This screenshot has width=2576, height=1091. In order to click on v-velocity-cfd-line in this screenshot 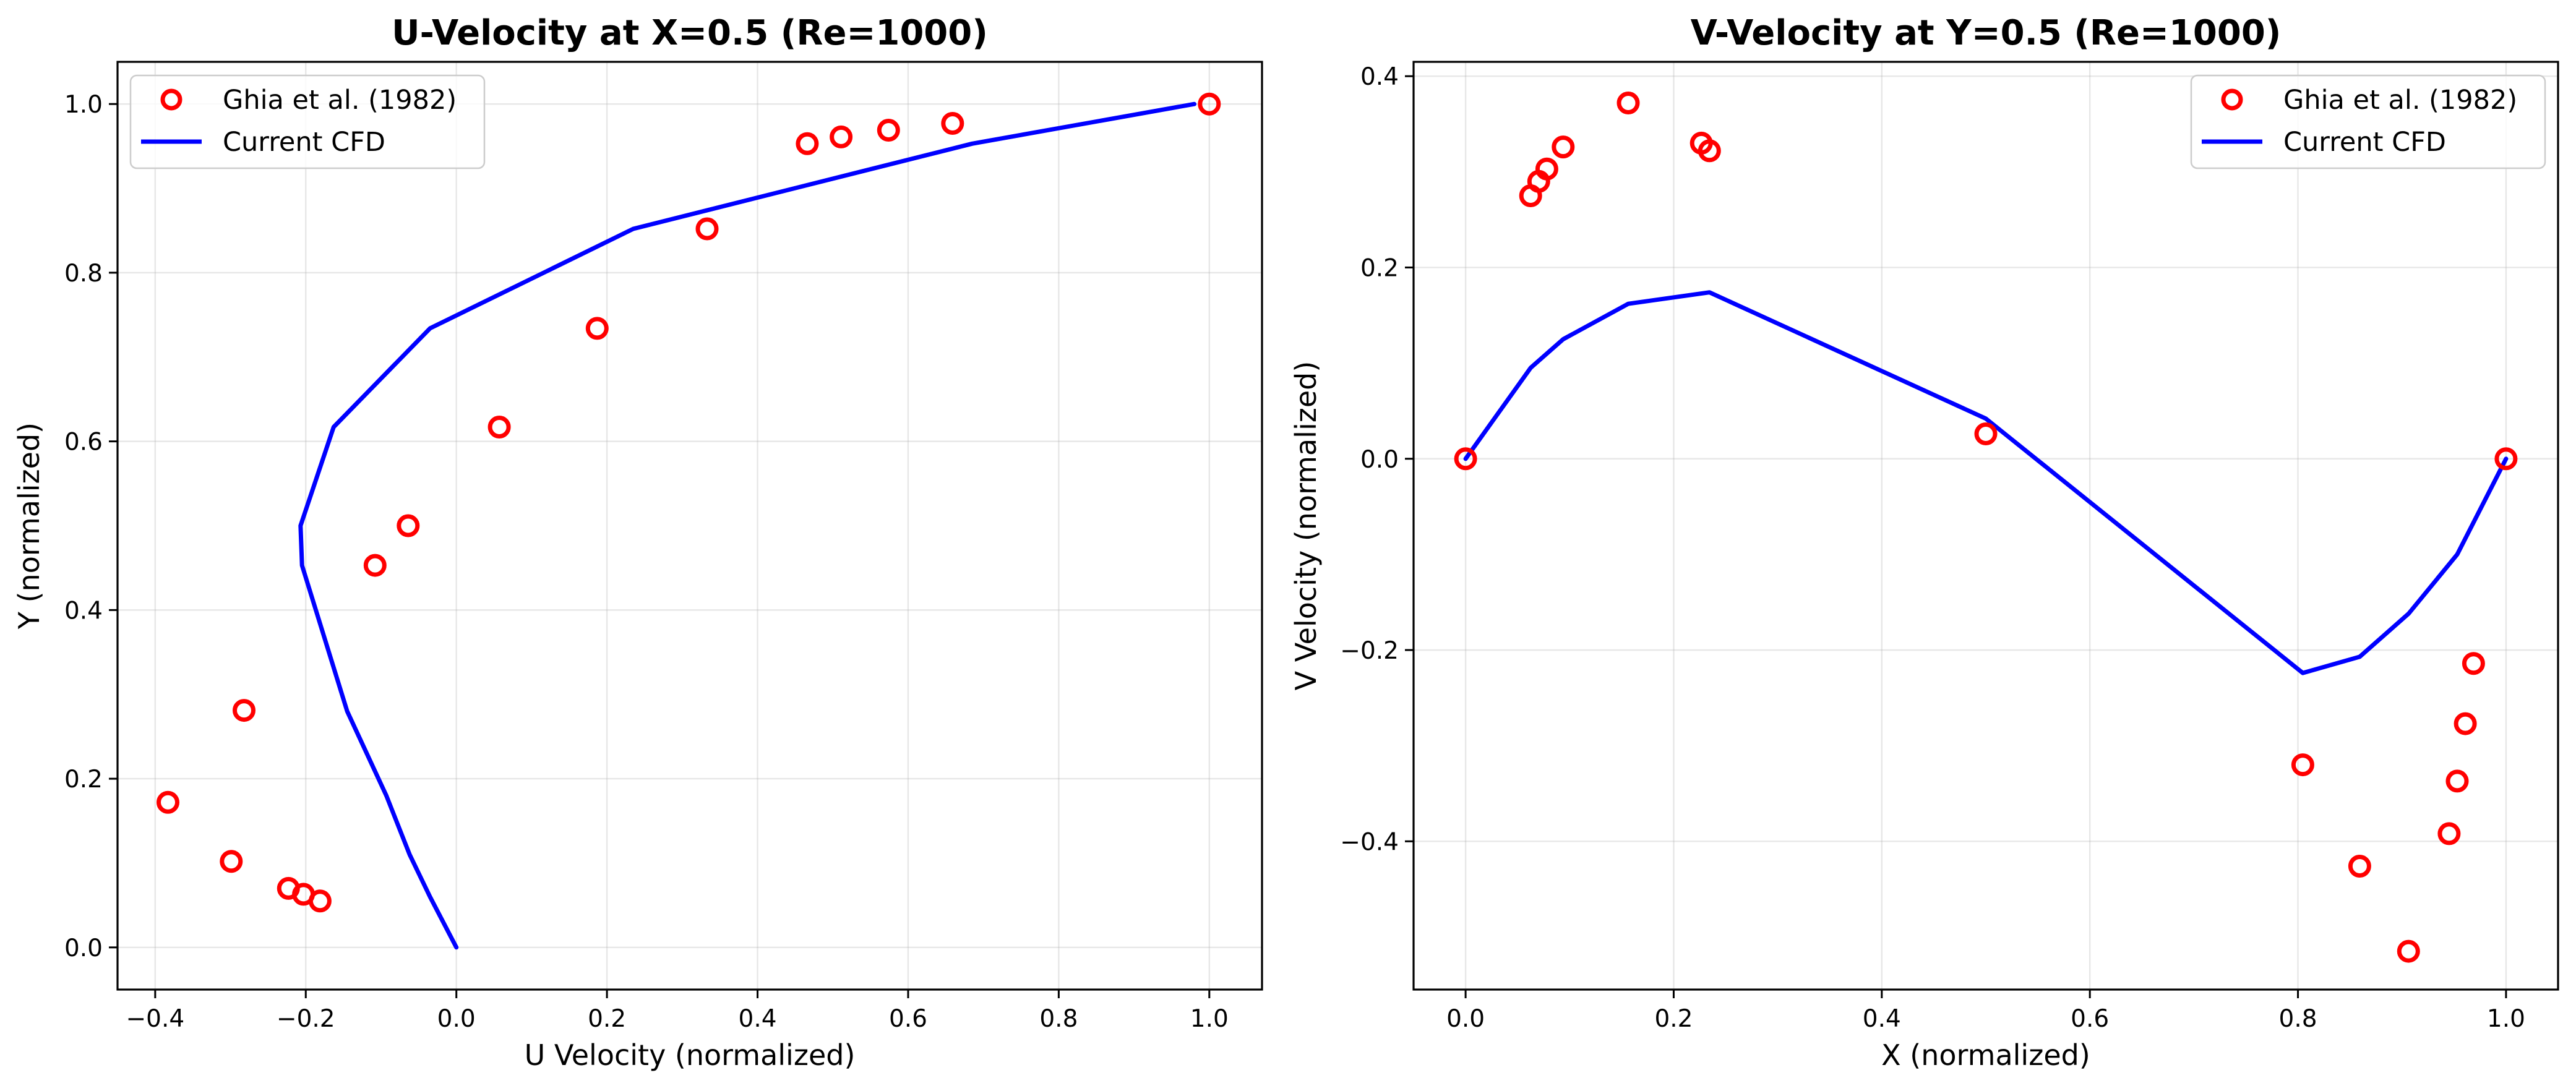, I will do `click(1986, 482)`.